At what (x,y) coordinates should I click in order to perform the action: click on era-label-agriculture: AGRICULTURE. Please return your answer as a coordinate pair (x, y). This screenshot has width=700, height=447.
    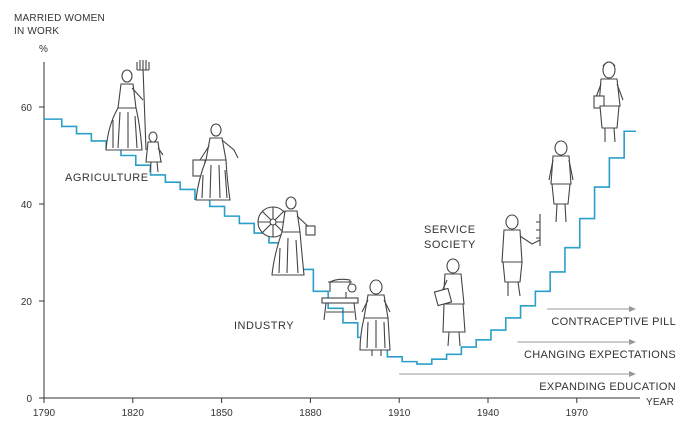
    Looking at the image, I should click on (107, 178).